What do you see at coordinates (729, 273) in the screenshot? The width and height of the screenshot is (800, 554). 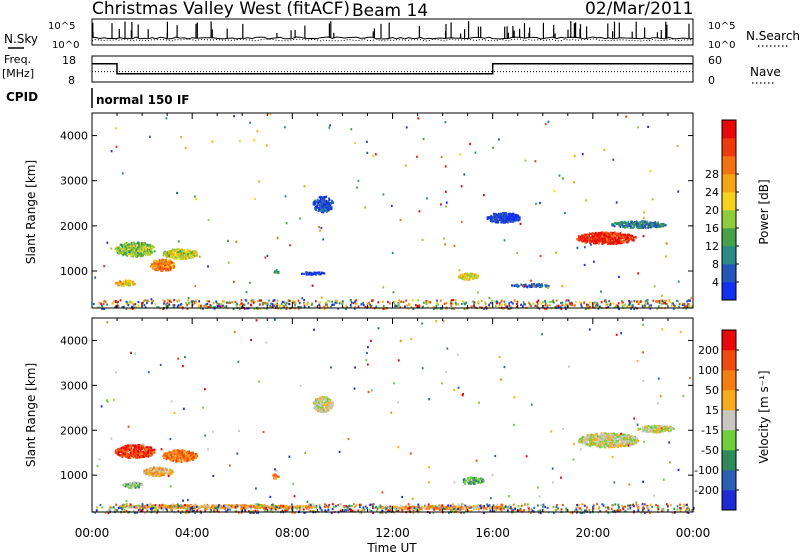 I see `power-colorbar-swatch` at bounding box center [729, 273].